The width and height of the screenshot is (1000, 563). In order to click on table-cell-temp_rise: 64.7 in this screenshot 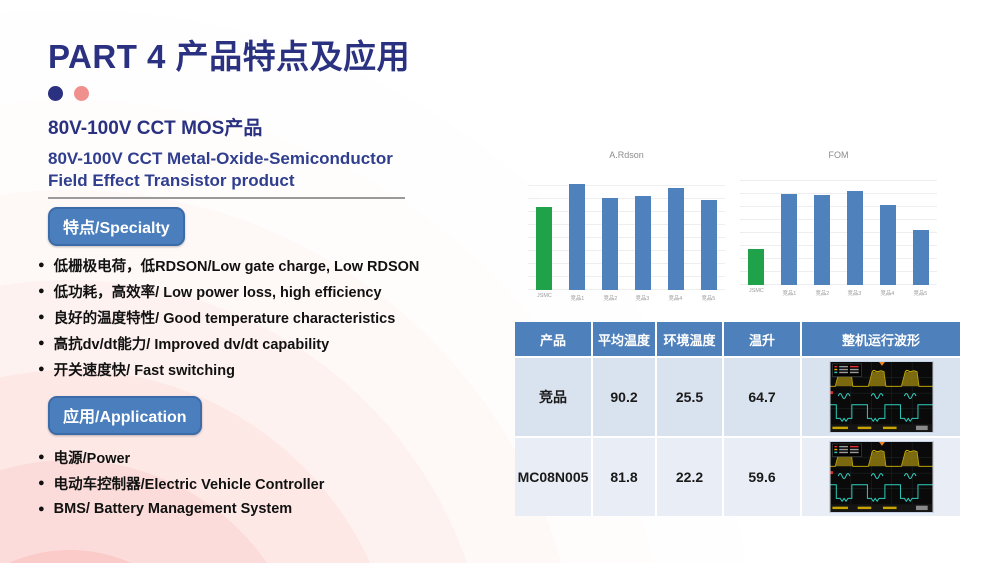, I will do `click(762, 397)`.